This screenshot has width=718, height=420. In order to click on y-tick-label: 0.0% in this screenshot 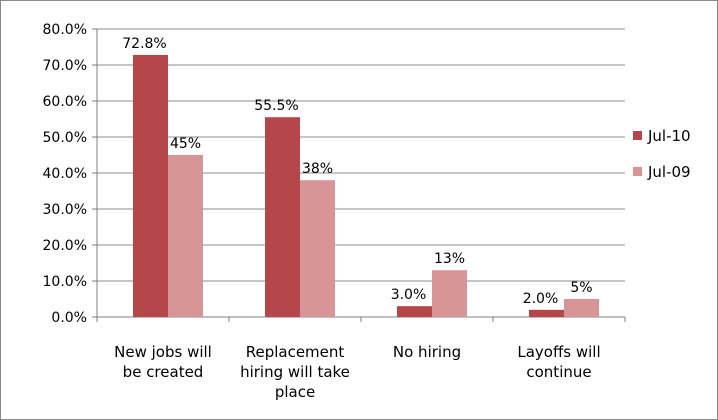, I will do `click(69, 318)`.